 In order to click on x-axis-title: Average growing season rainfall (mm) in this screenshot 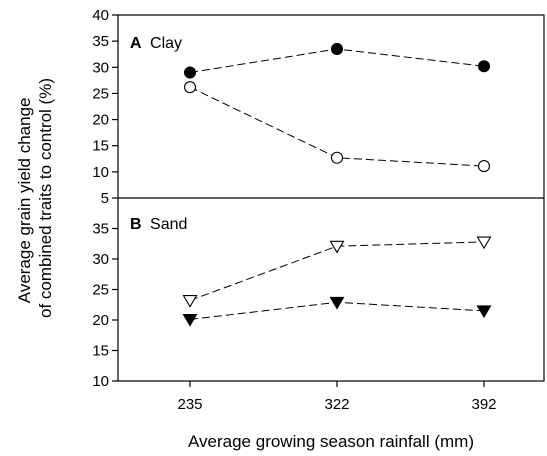, I will do `click(331, 441)`.